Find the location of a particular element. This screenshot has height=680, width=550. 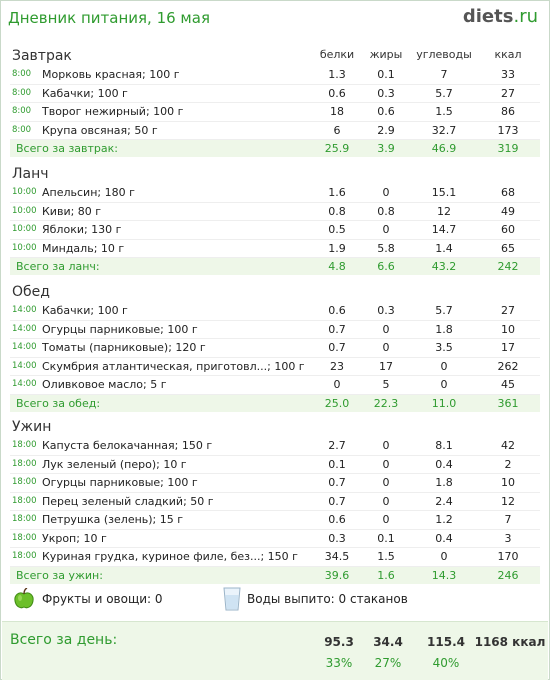

logo-main-text: diets is located at coordinates (488, 16).